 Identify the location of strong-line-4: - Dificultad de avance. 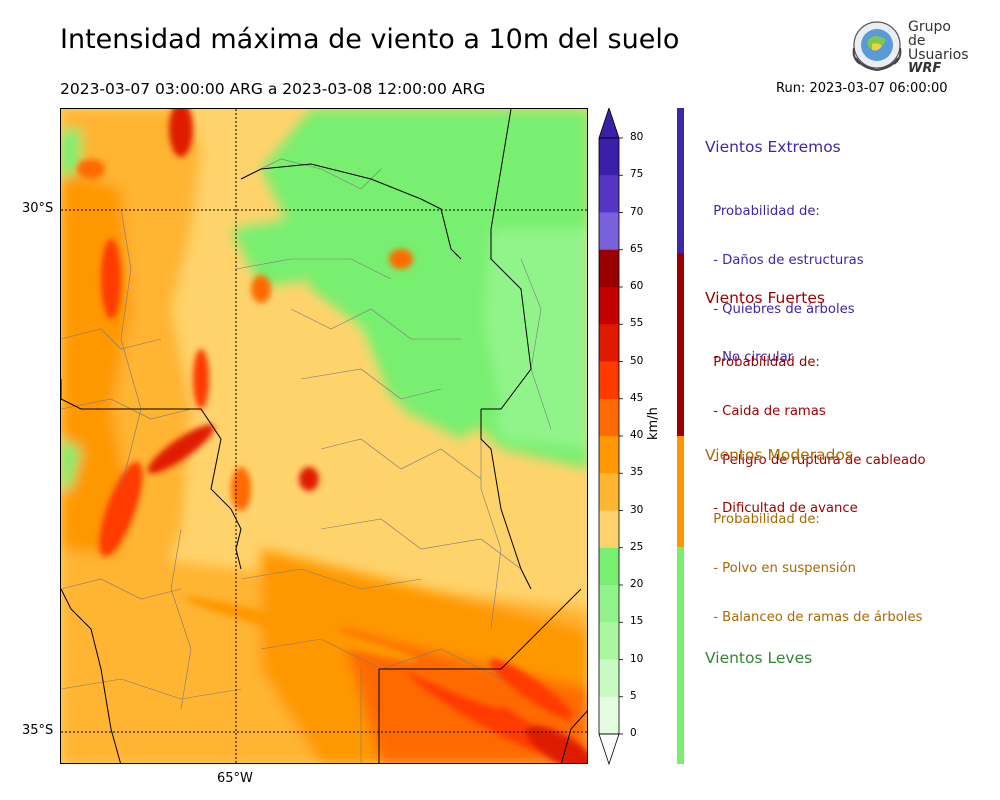
(783, 509).